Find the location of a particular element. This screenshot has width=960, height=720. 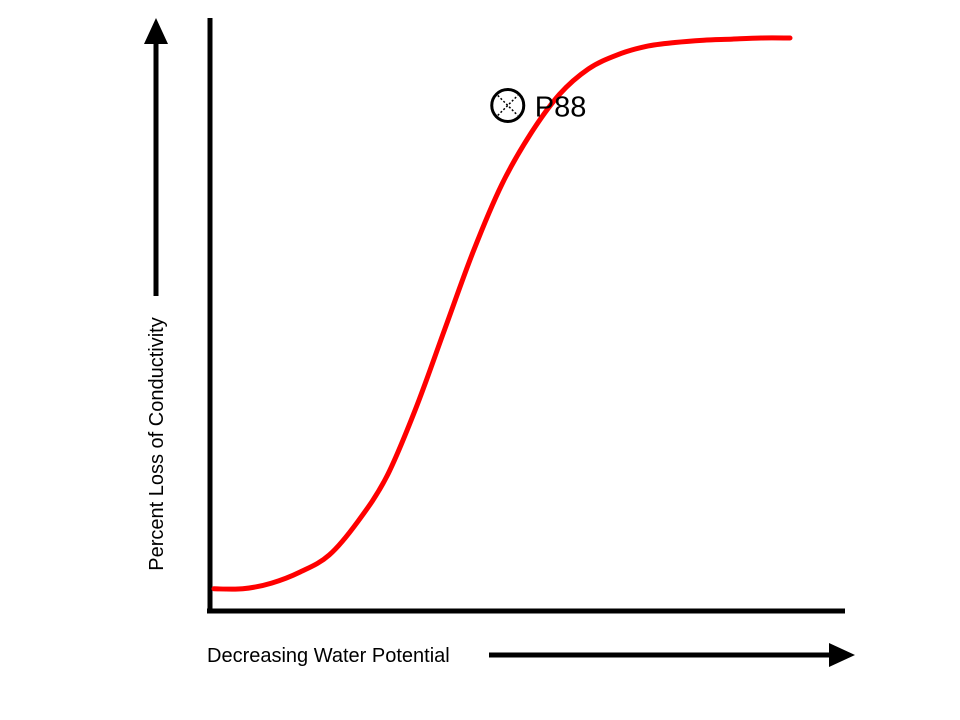

p88-label: P88 is located at coordinates (561, 107).